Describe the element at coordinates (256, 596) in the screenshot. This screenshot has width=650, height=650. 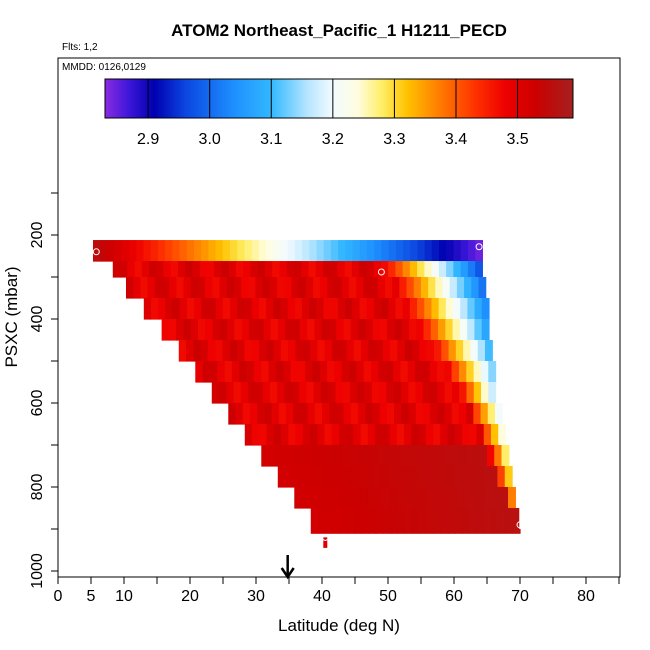
I see `x-tick-label: 30` at that location.